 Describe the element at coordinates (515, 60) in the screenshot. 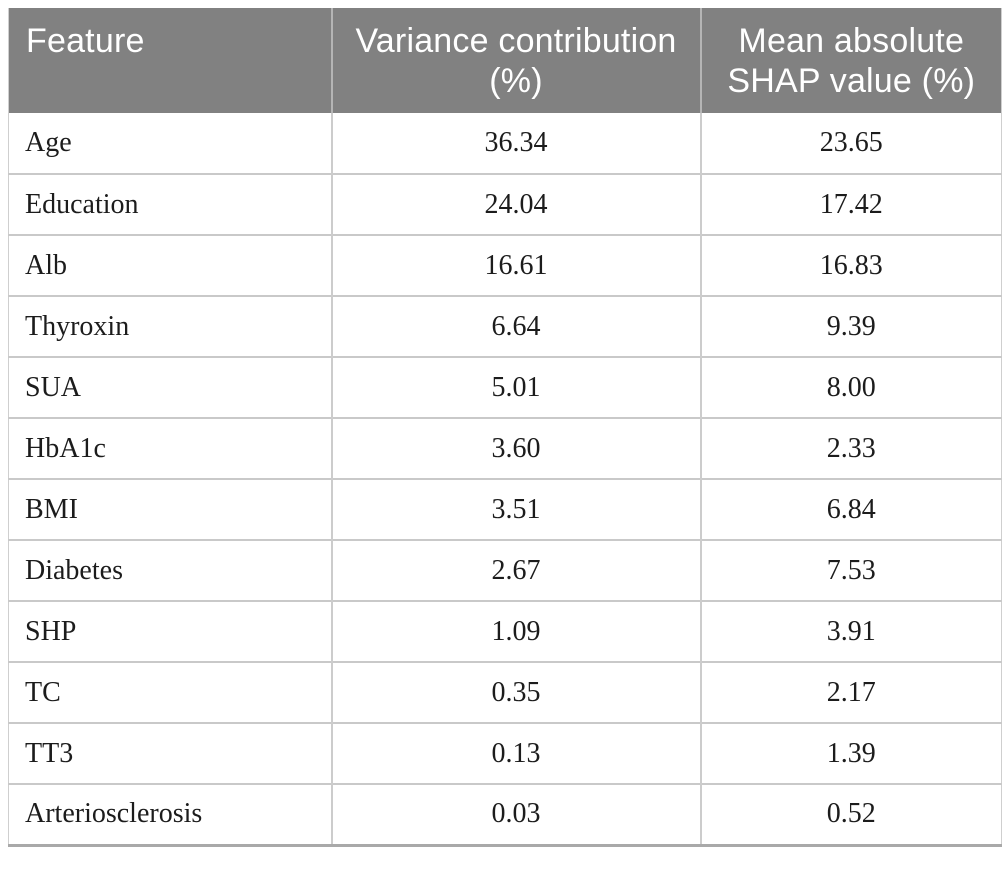

I see `column-header-variance-contribution: Variance contribution (%)` at that location.